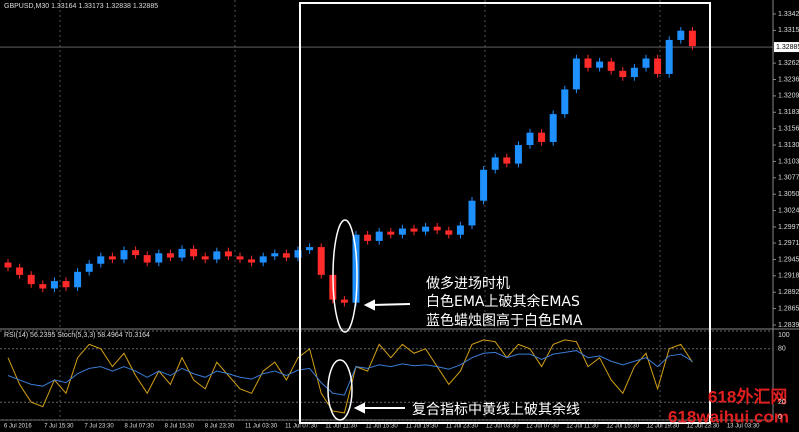  What do you see at coordinates (301, 427) in the screenshot?
I see `x-tick-label: 11 Jul 07:30` at bounding box center [301, 427].